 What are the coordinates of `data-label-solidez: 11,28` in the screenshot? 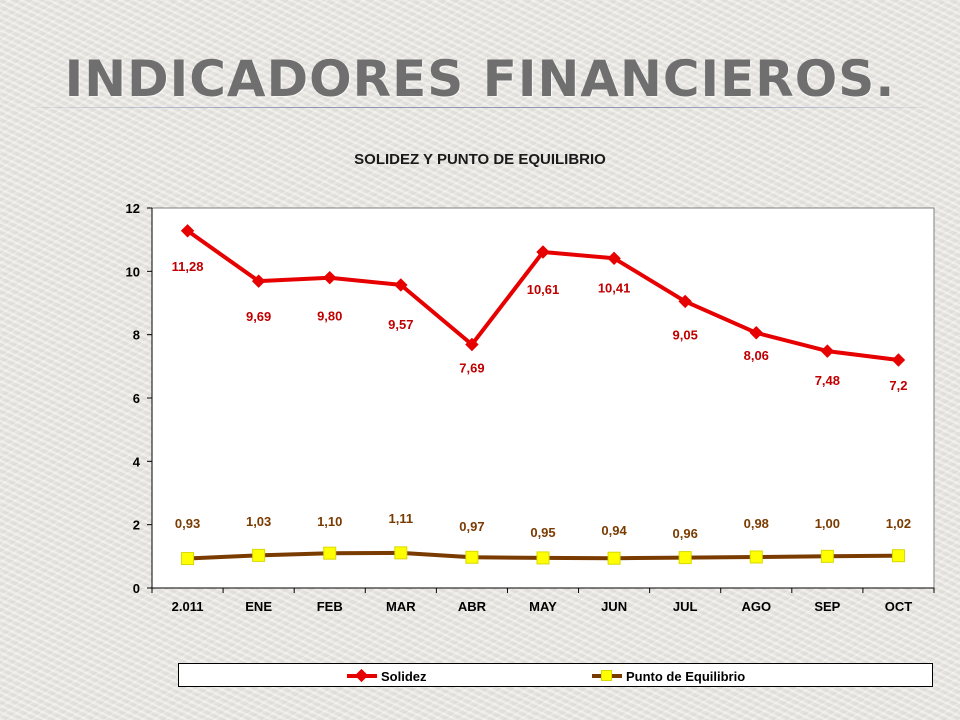 It's located at (188, 266).